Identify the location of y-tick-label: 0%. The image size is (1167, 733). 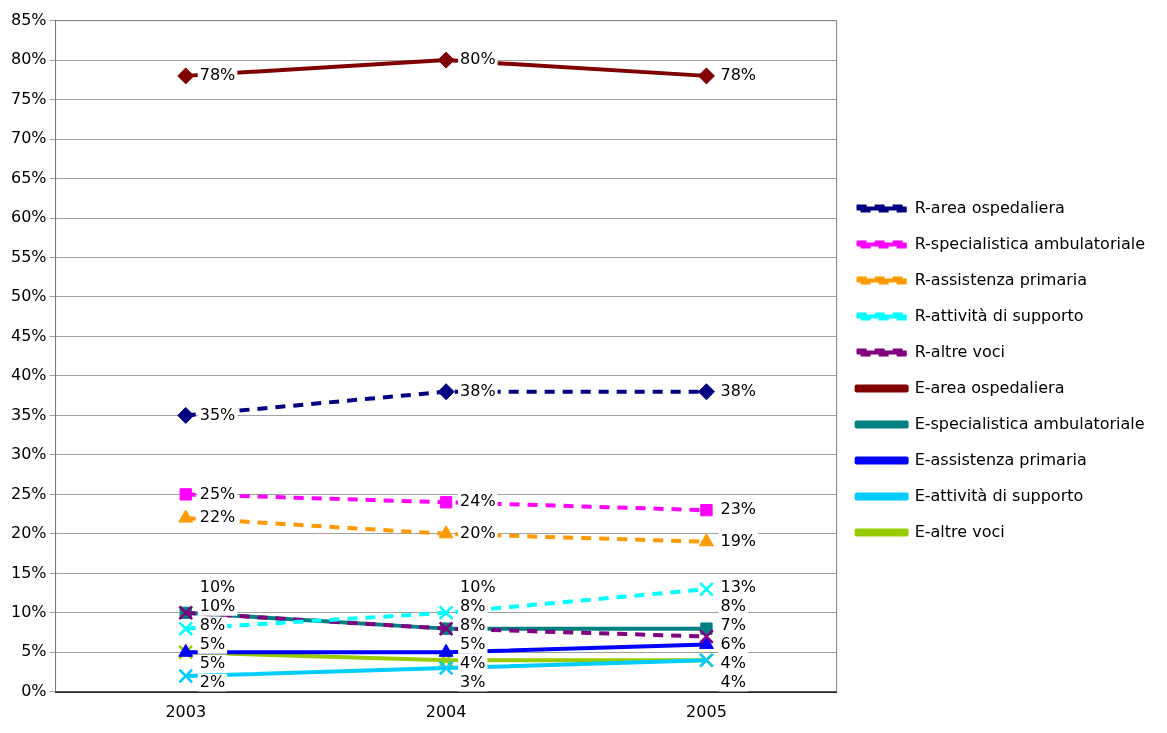
(34, 690).